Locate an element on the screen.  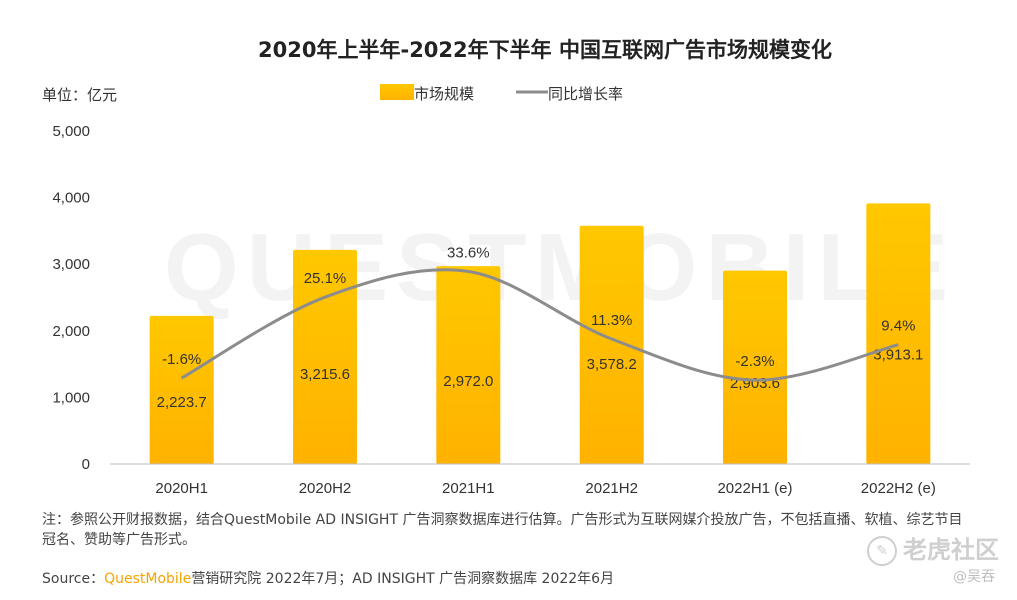
y-tick-label: 5,000 is located at coordinates (71, 131).